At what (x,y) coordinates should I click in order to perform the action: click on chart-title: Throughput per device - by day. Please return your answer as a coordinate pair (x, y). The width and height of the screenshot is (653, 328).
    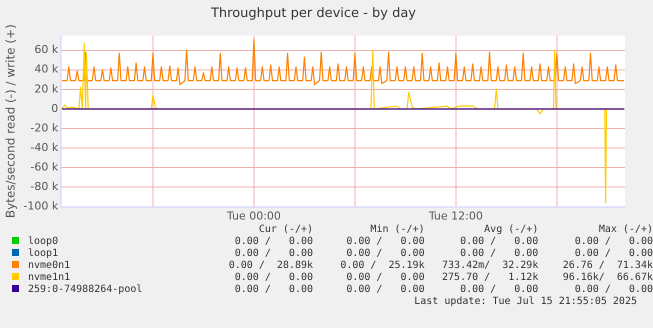
    Looking at the image, I should click on (313, 14).